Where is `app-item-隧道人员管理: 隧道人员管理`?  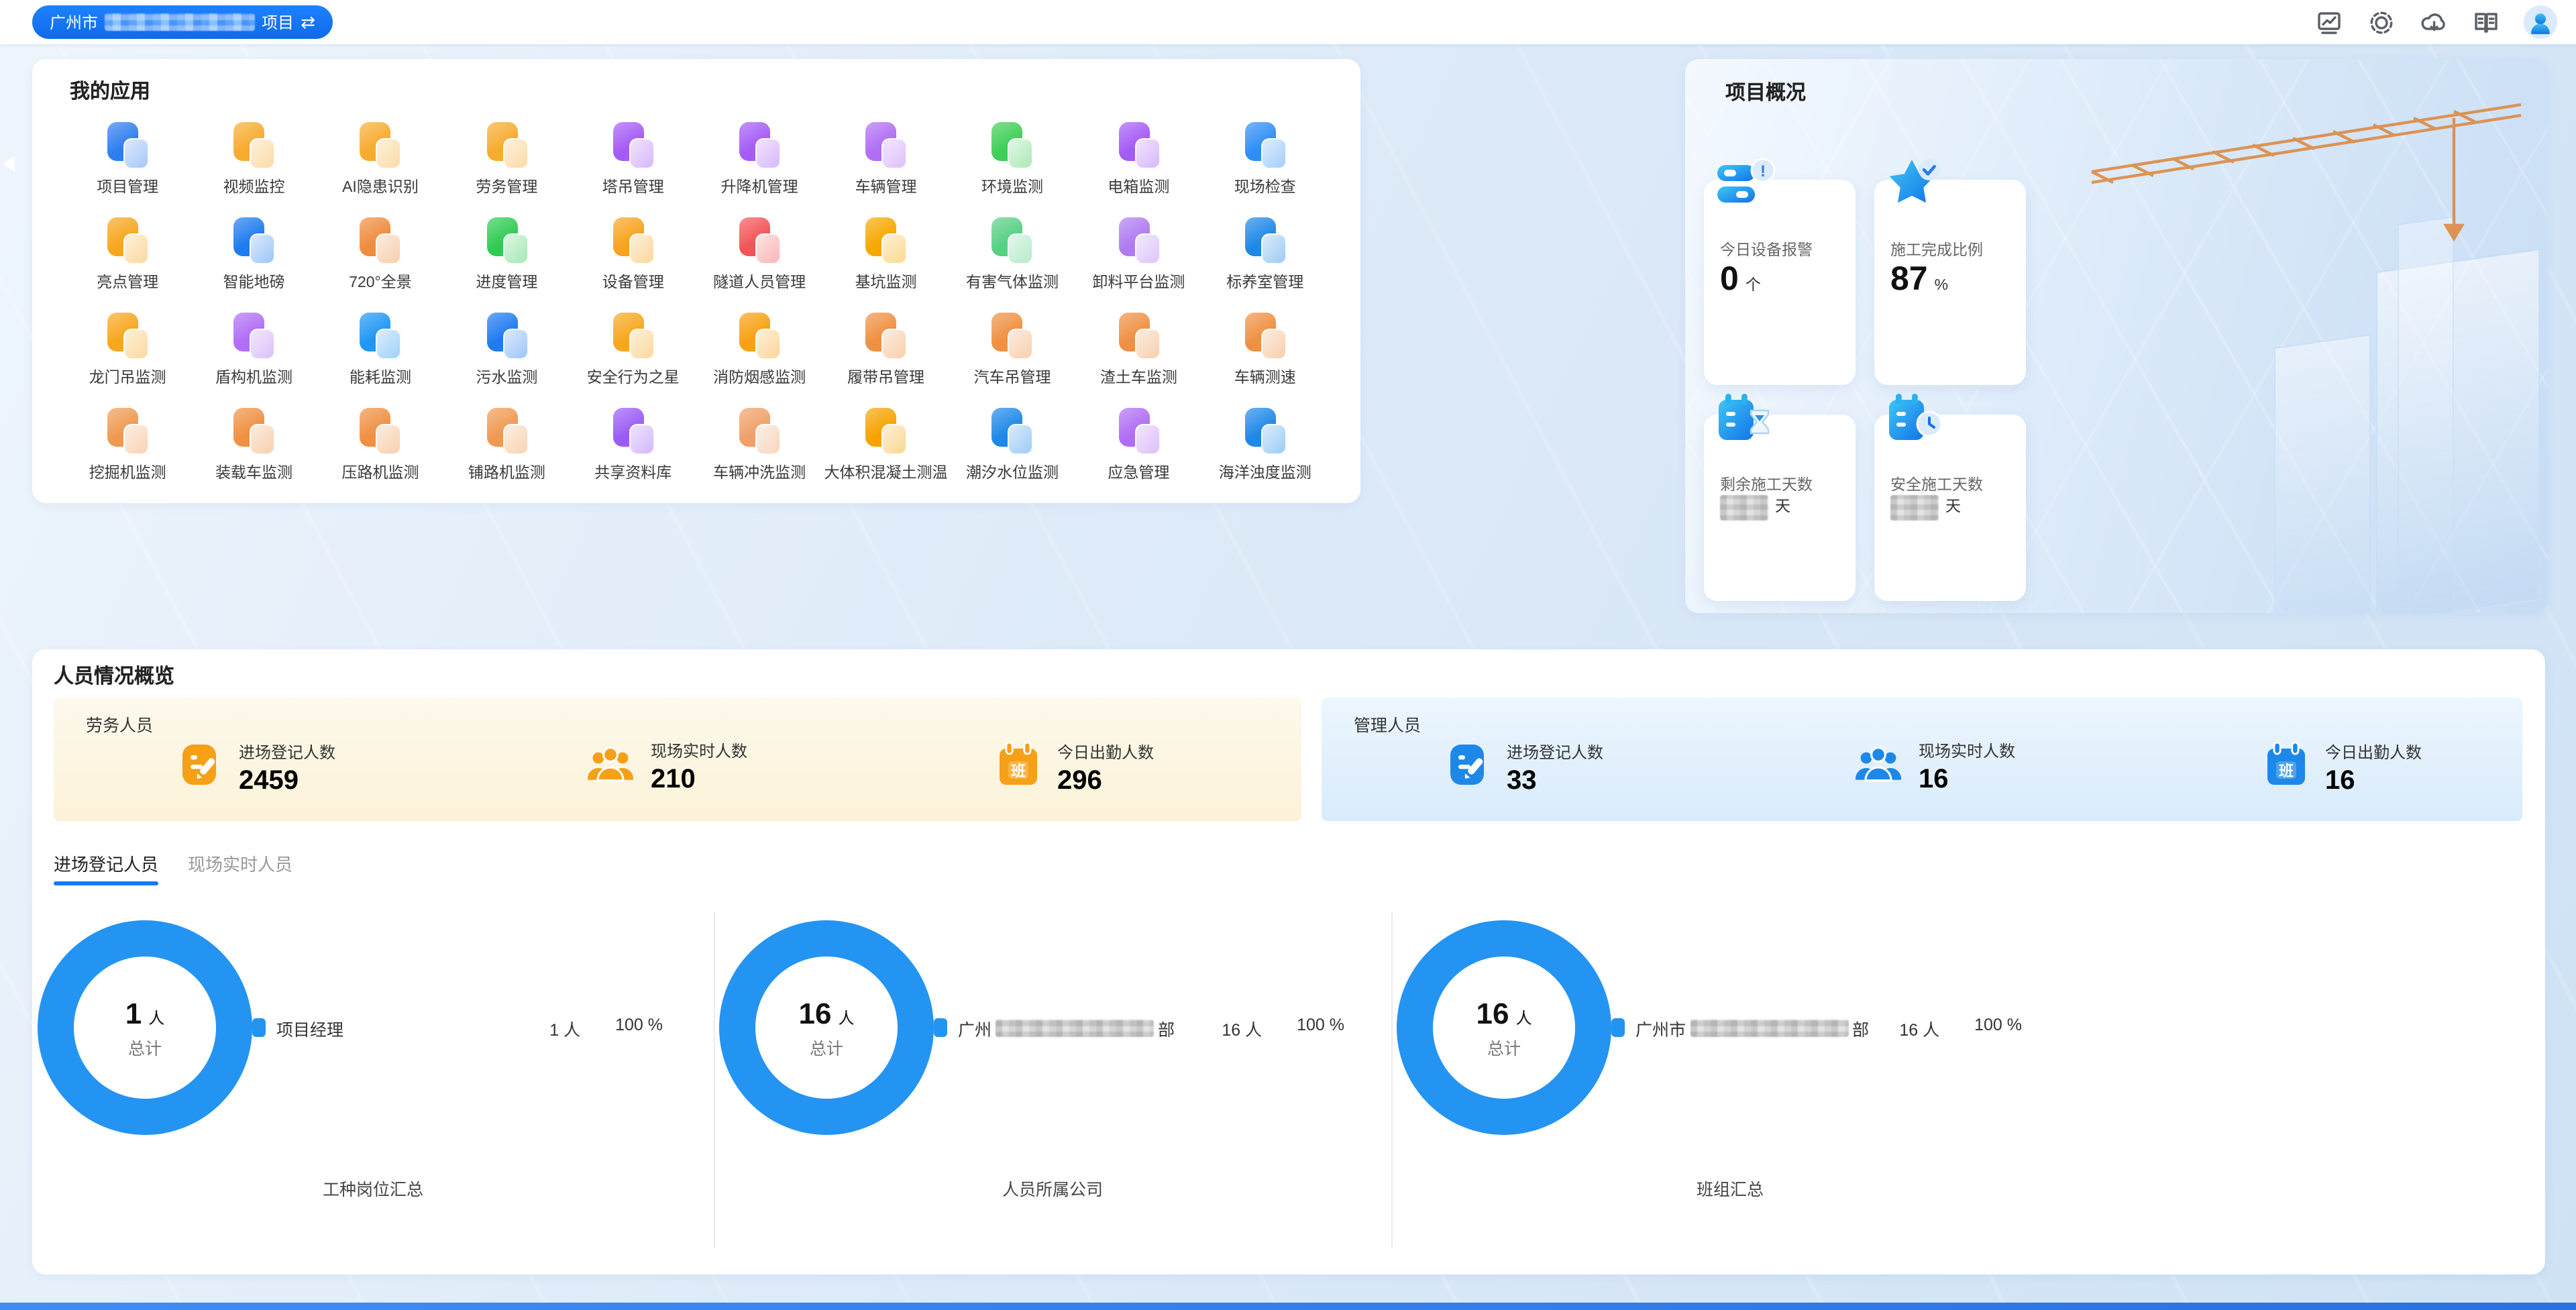 app-item-隧道人员管理: 隧道人员管理 is located at coordinates (759, 261).